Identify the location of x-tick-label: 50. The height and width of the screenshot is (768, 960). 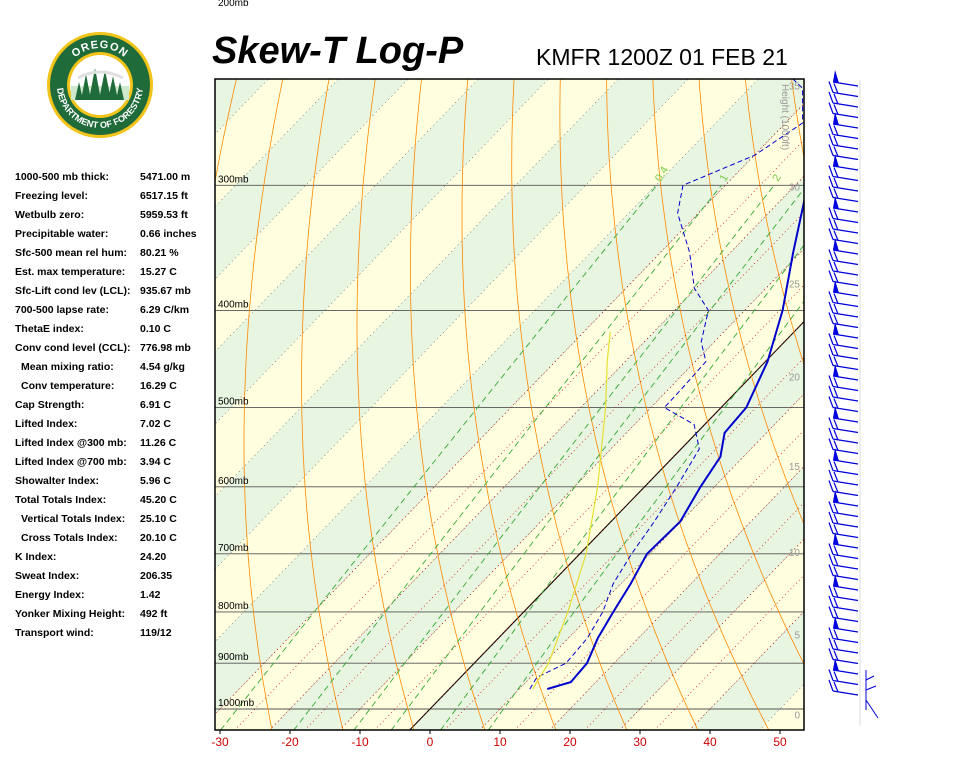
(780, 742).